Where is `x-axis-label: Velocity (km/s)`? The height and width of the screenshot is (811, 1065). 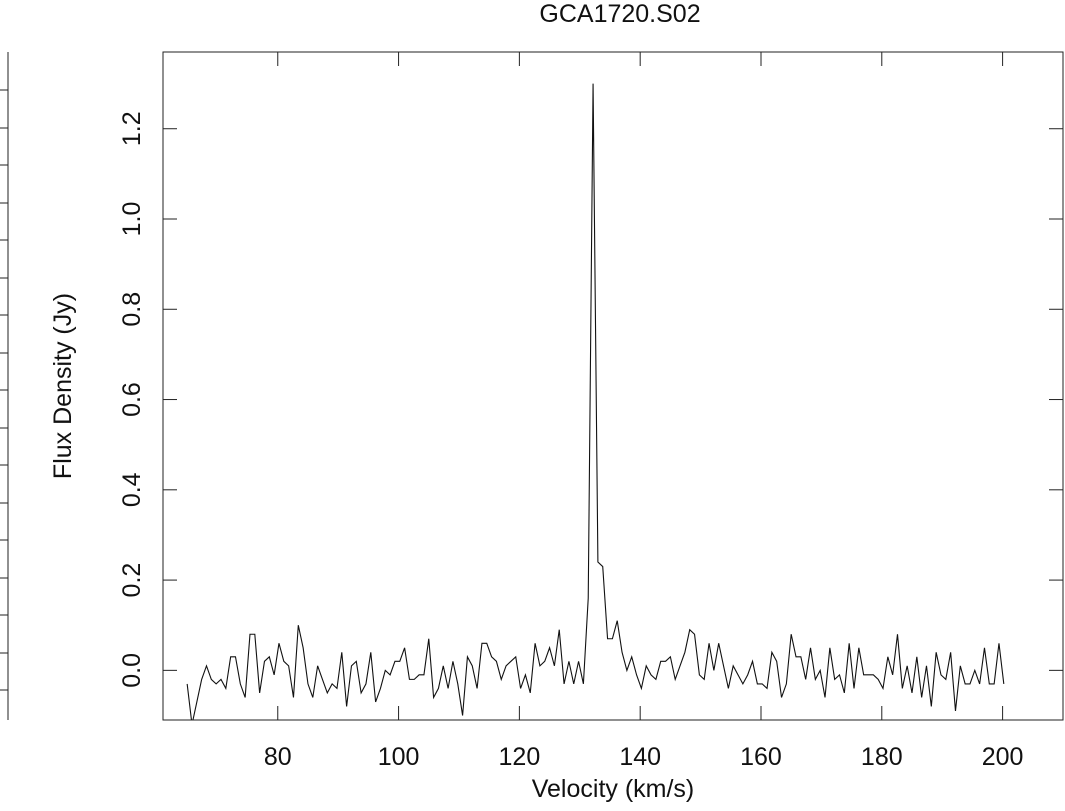 x-axis-label: Velocity (km/s) is located at coordinates (613, 789).